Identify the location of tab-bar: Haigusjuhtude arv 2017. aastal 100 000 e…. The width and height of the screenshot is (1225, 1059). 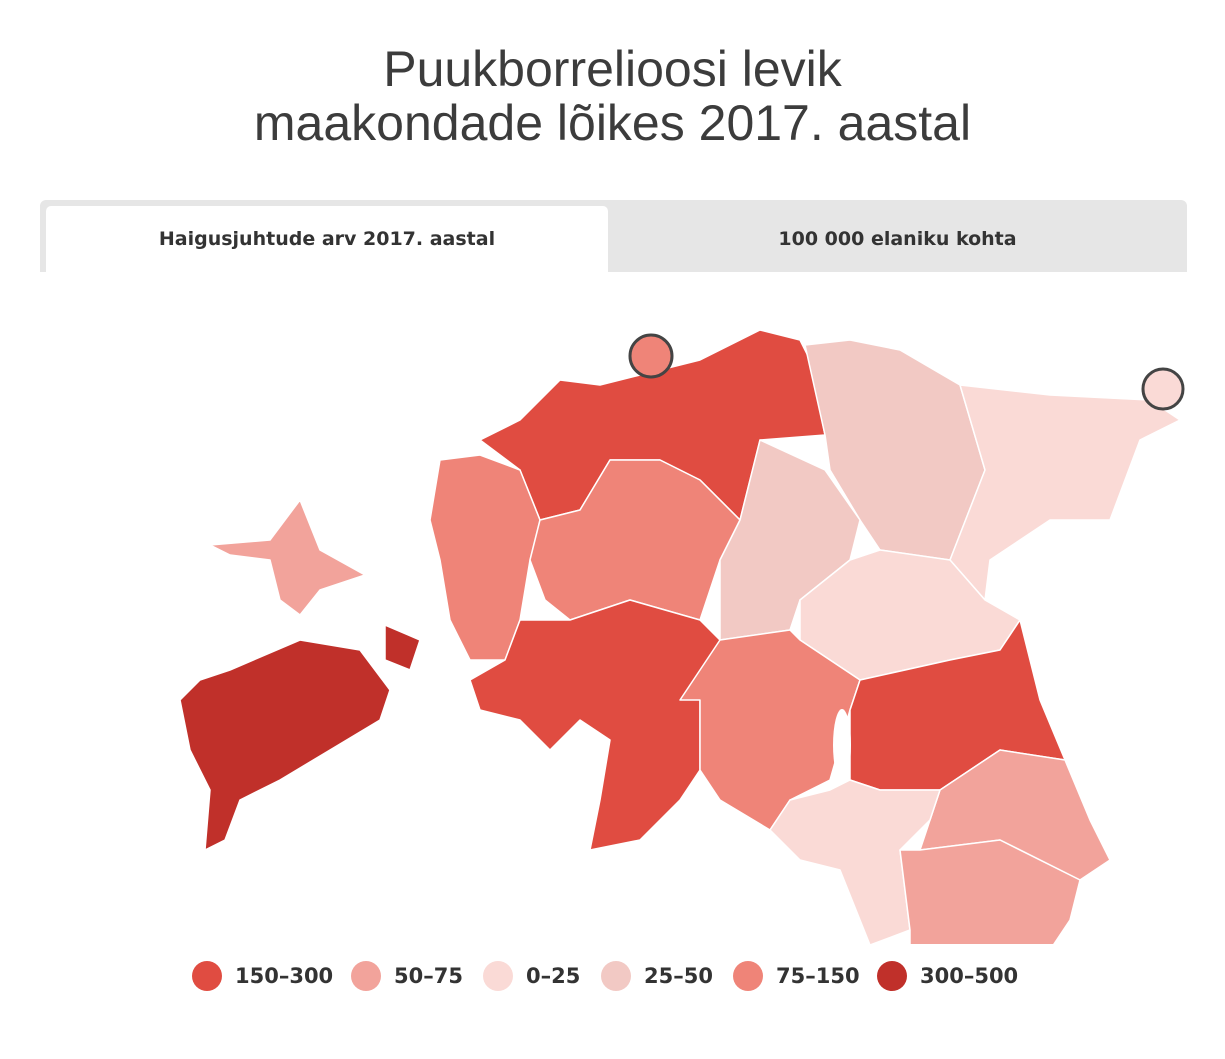
(613, 236).